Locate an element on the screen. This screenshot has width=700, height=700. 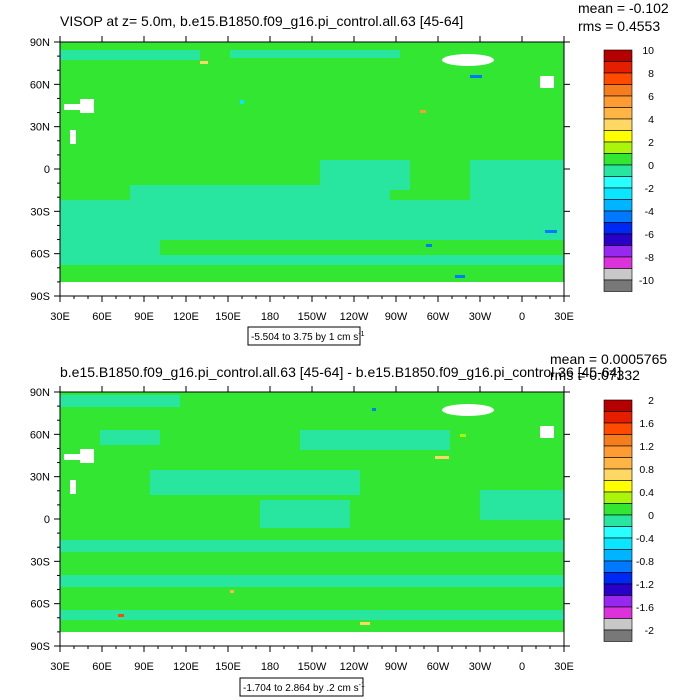
y-tick-label: 0 is located at coordinates (47, 170).